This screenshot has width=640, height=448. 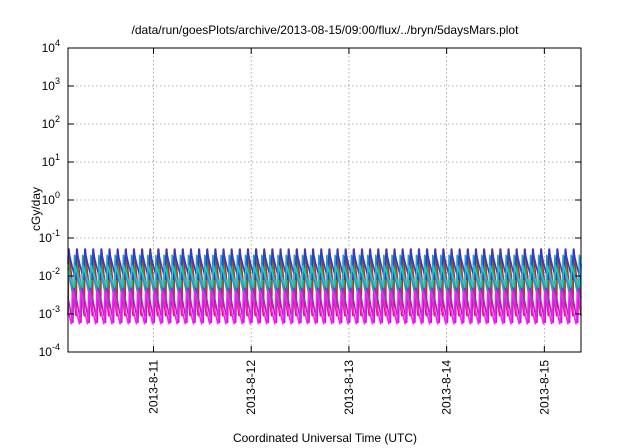 I want to click on y-tick-label: 10², so click(x=51, y=122).